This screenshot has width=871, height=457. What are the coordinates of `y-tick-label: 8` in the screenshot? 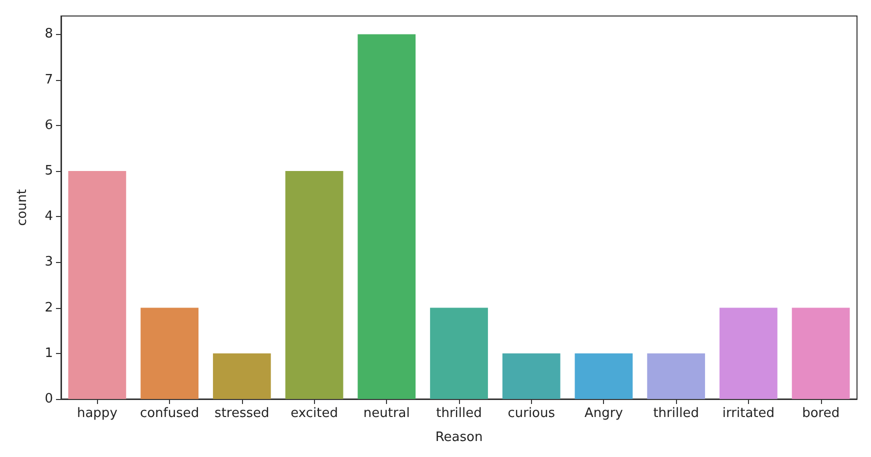 It's located at (48, 34).